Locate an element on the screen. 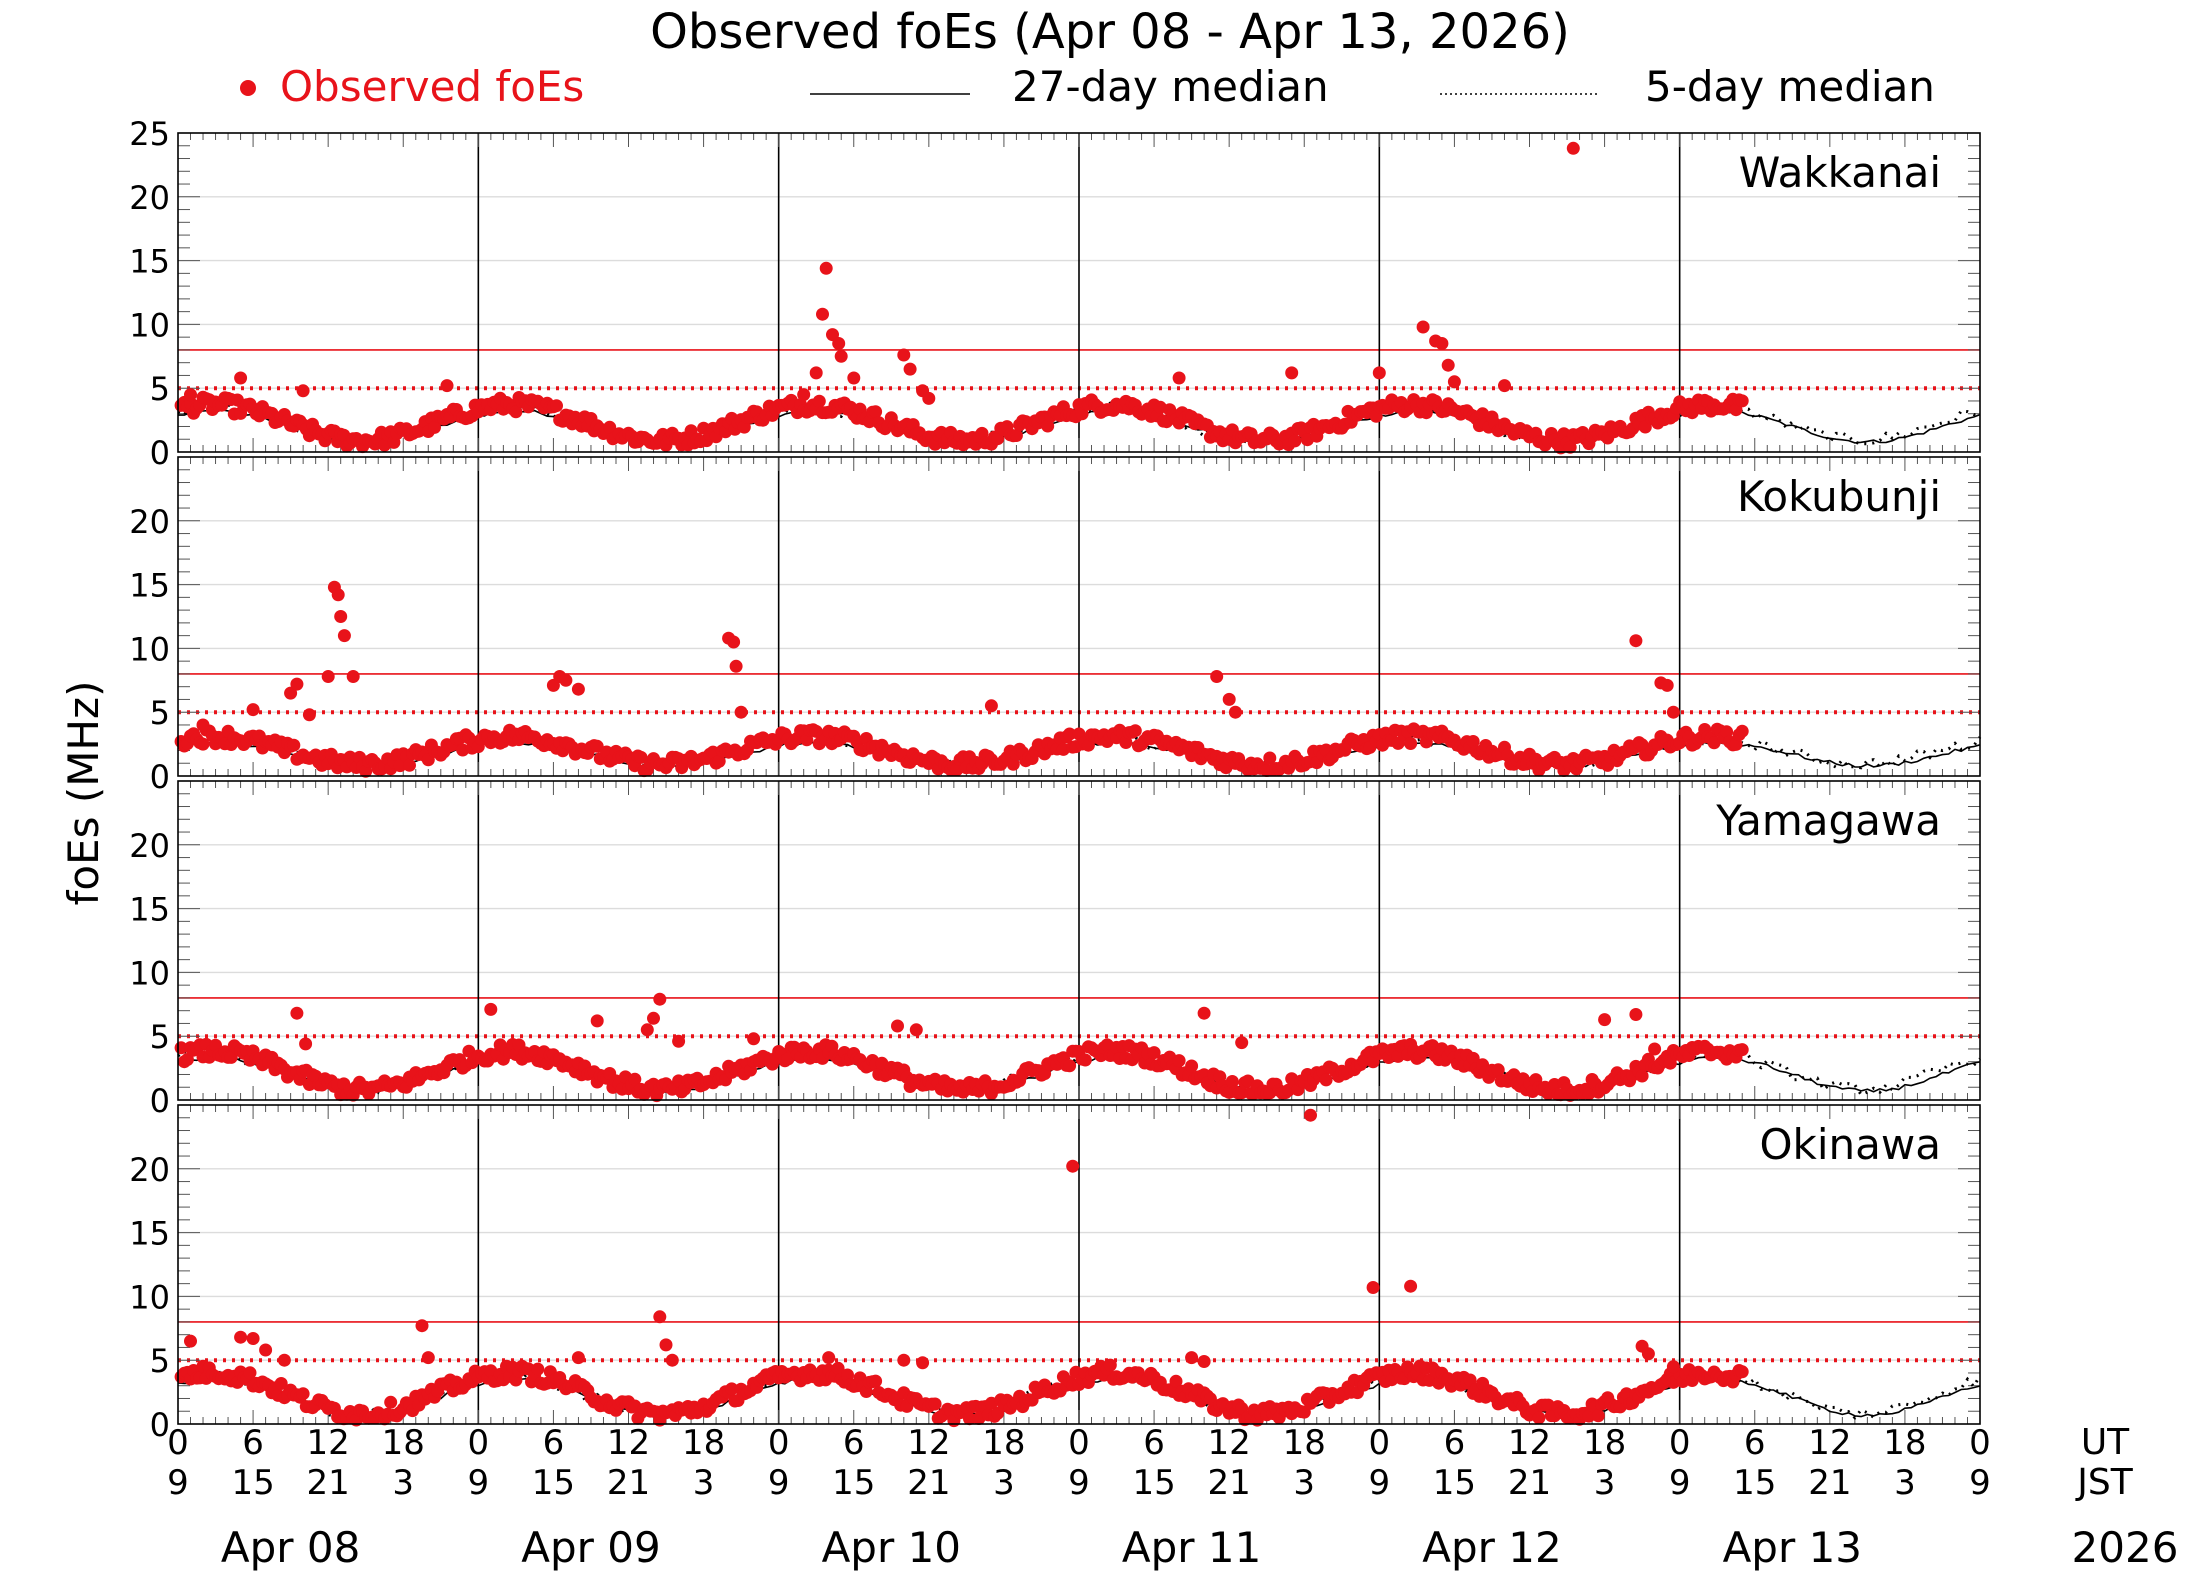  y-tick-label: 5 is located at coordinates (160, 389).